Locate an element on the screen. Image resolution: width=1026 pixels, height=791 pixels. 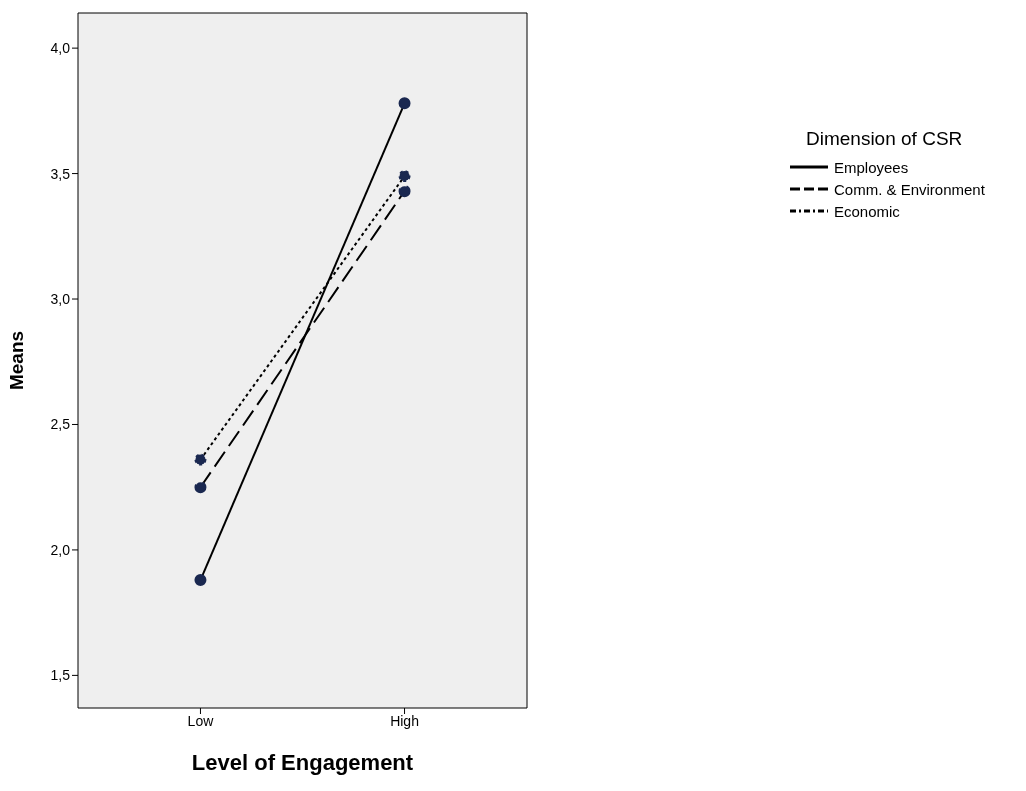
x-tick-label: High is located at coordinates (404, 720).